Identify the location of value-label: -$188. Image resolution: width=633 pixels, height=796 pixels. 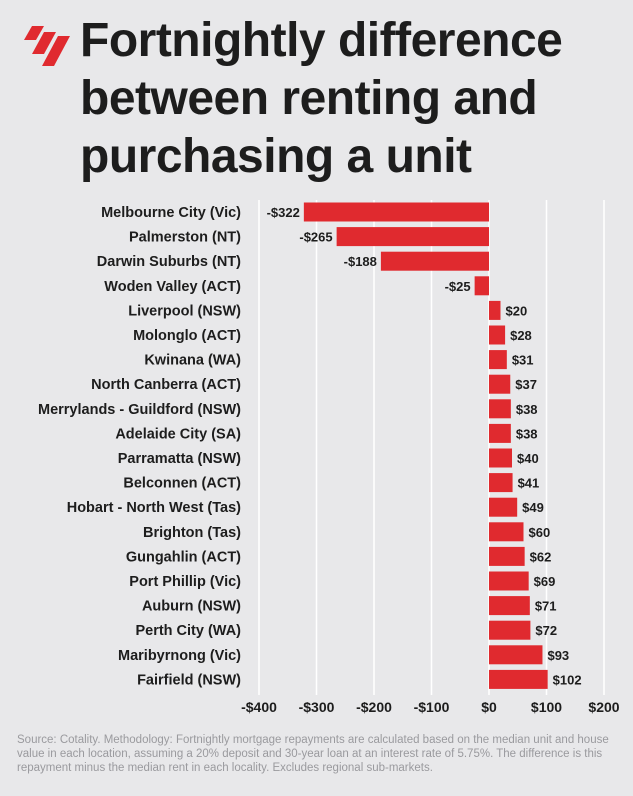
(360, 261).